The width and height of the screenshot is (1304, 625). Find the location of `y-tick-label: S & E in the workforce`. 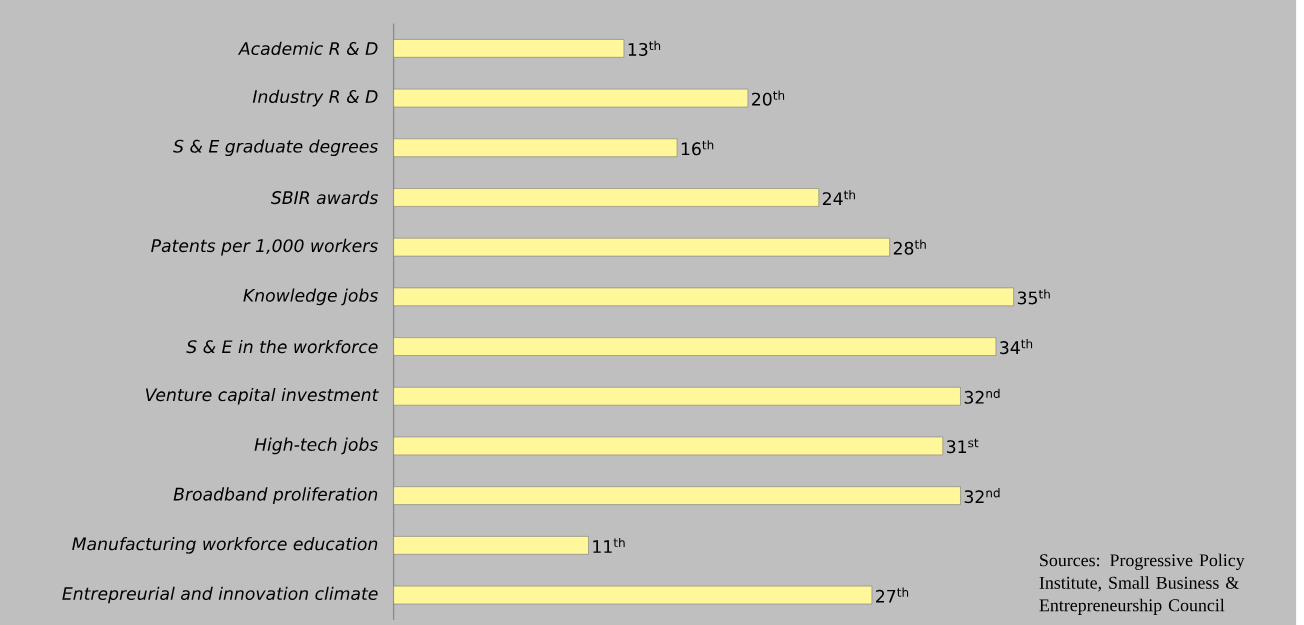

y-tick-label: S & E in the workforce is located at coordinates (282, 346).